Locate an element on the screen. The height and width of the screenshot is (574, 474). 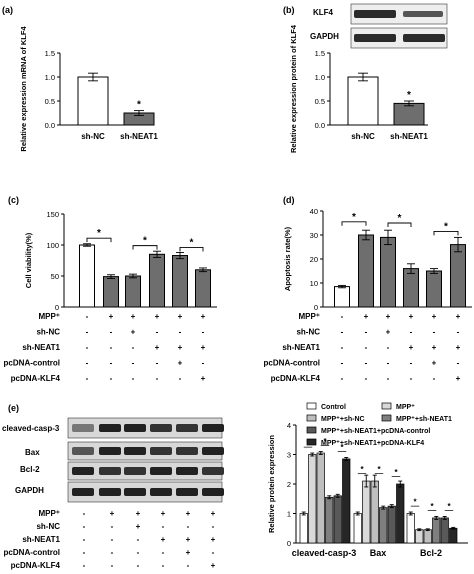
treatment-label: MPP⁺ is located at coordinates (309, 316).